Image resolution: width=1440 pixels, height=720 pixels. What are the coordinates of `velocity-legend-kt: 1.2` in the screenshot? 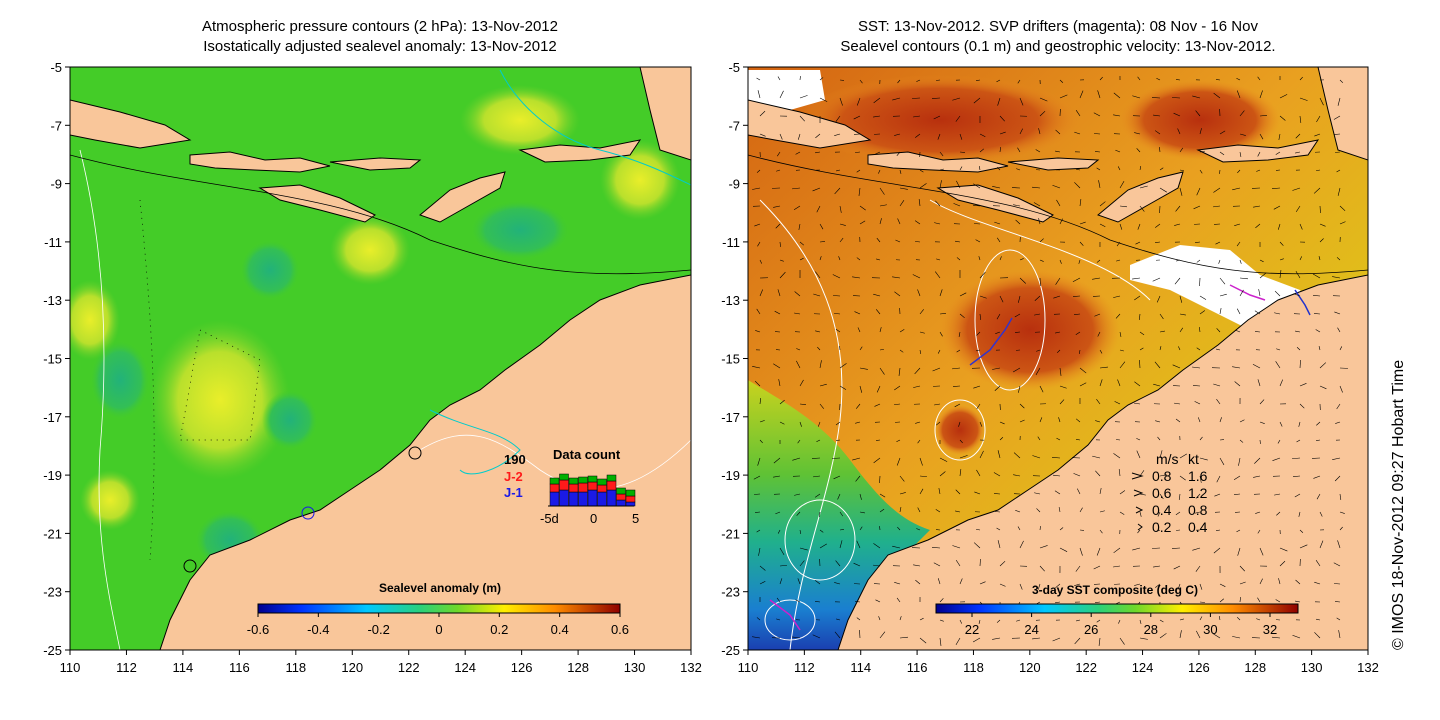 It's located at (1198, 493).